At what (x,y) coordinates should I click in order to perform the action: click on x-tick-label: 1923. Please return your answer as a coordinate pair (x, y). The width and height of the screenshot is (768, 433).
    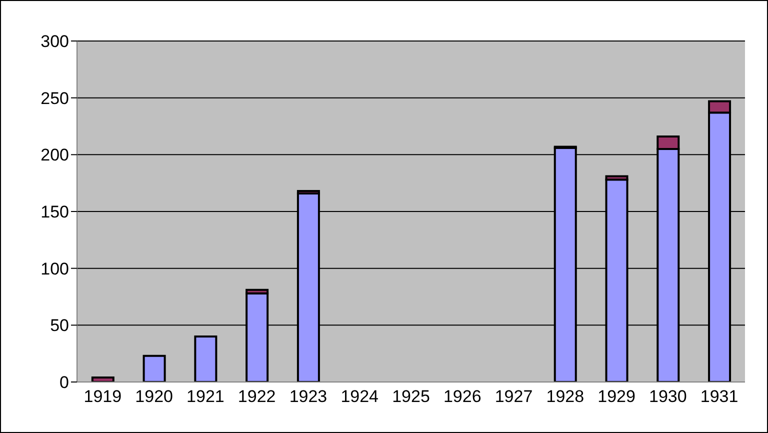
    Looking at the image, I should click on (308, 396).